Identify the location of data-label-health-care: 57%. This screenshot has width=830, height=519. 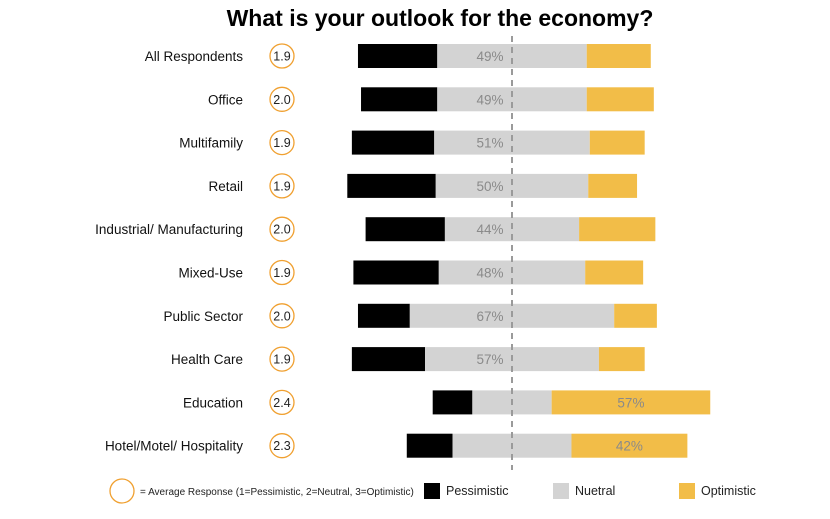
(489, 359).